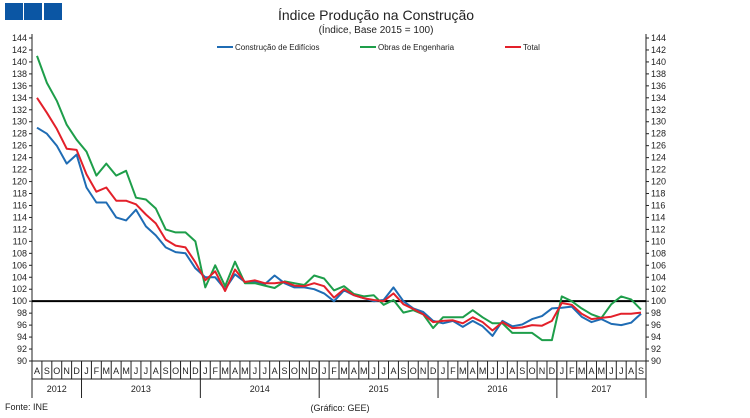 The image size is (750, 418). I want to click on y-tick-label-left: 100, so click(19, 301).